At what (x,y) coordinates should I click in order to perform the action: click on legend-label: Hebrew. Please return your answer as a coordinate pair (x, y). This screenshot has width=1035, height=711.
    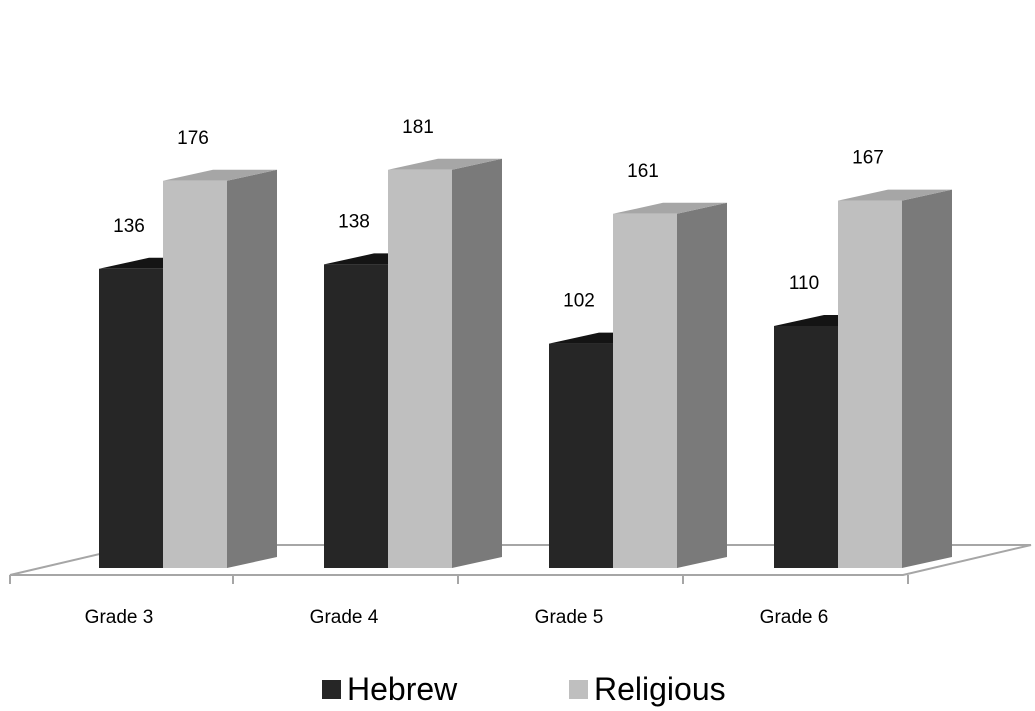
    Looking at the image, I should click on (402, 689).